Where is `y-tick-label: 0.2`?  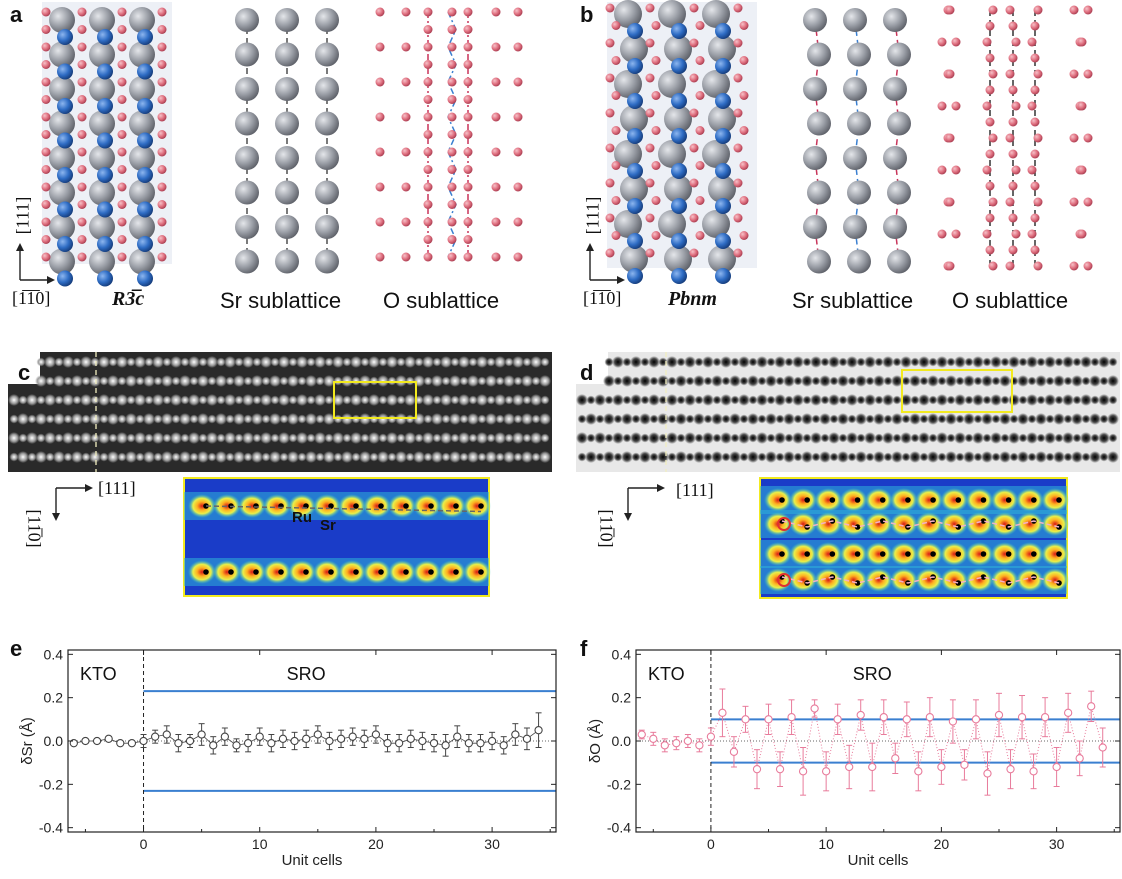
y-tick-label: 0.2 is located at coordinates (54, 698).